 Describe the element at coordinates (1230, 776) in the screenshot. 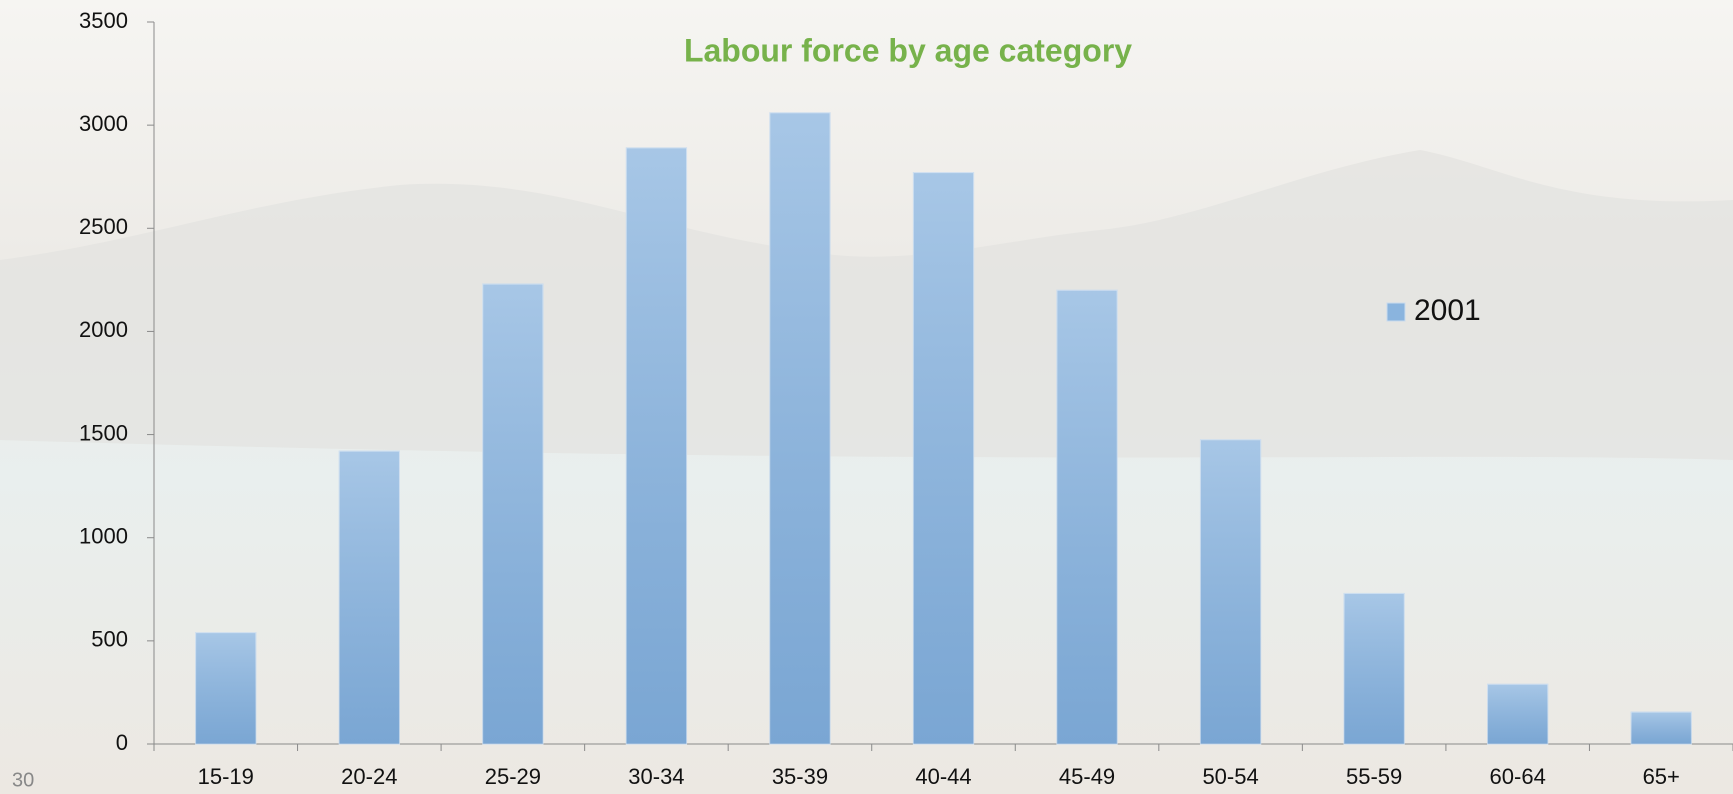

I see `x-tick-label: 50-54` at that location.